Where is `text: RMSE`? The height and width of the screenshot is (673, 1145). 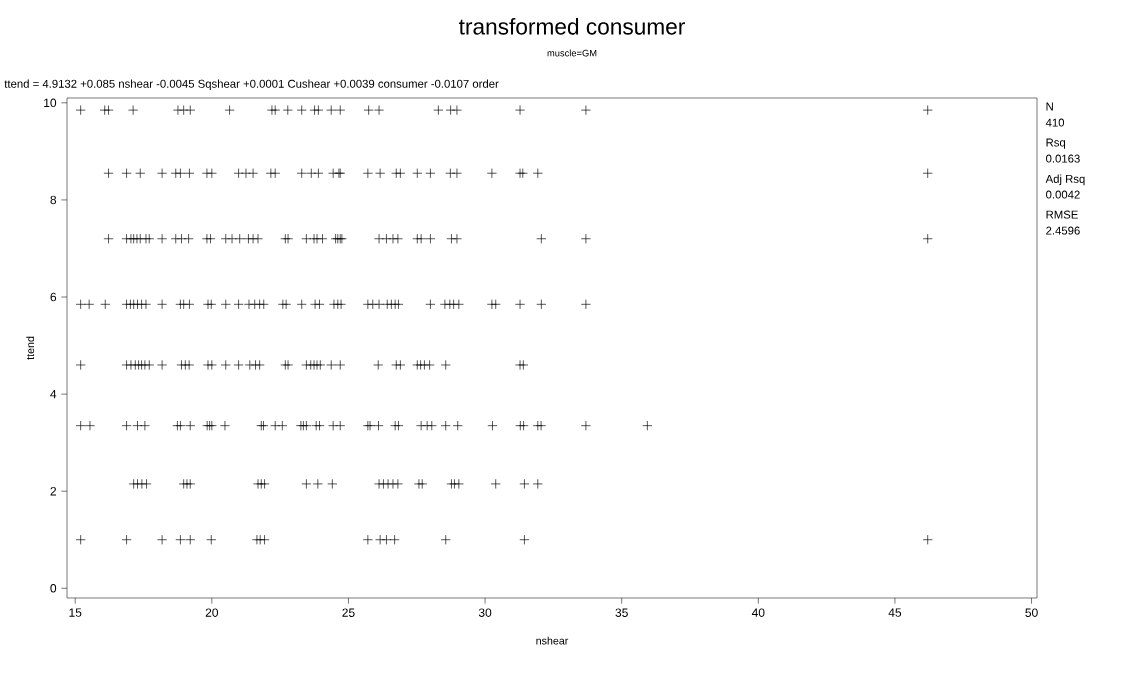
text: RMSE is located at coordinates (1062, 214).